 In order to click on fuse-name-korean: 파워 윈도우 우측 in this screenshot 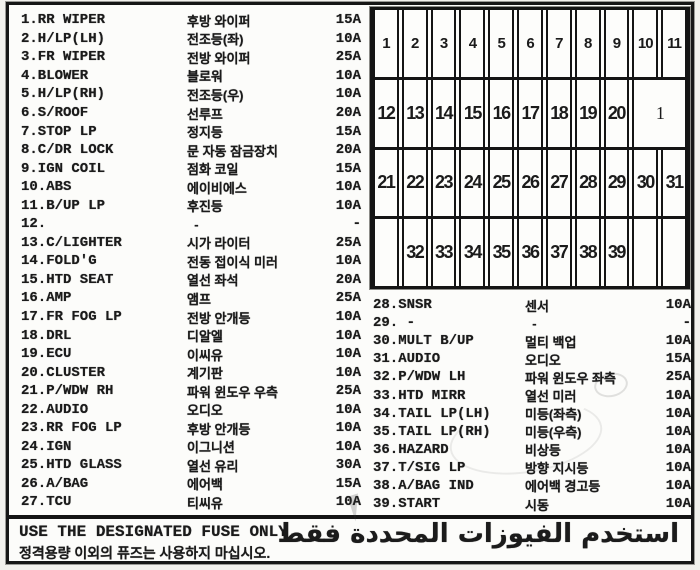, I will do `click(232, 392)`.